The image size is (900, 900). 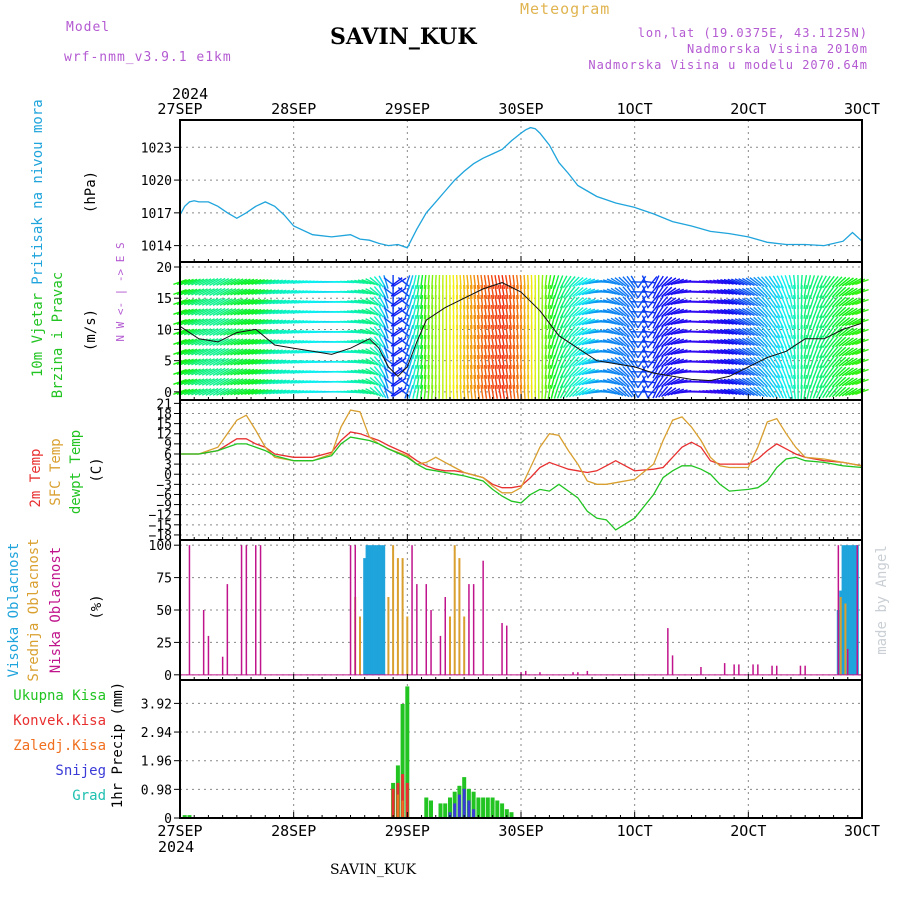 I want to click on cloud-ylabel-high: Visoka Oblacnost, so click(x=14, y=610).